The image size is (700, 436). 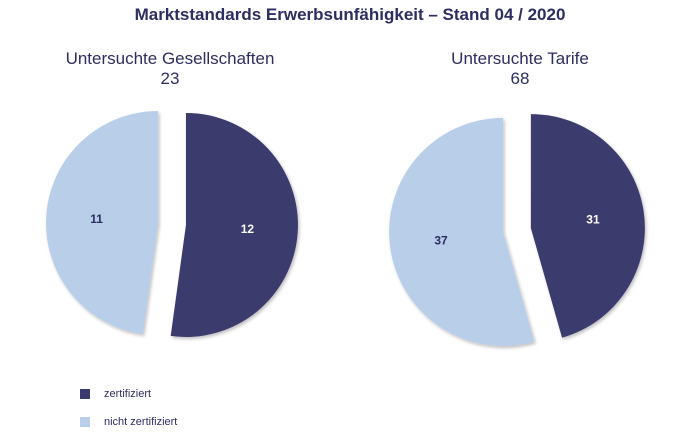 I want to click on legend: zertifiziert nicht zertifiziert, so click(x=128, y=408).